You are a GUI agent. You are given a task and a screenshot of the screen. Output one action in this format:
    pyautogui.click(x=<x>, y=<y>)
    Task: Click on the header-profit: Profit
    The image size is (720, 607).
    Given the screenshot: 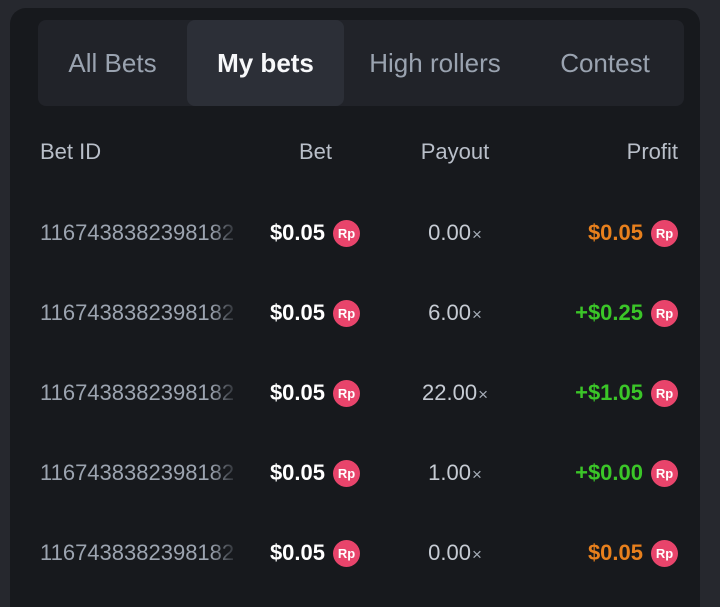 What is the action you would take?
    pyautogui.click(x=652, y=151)
    